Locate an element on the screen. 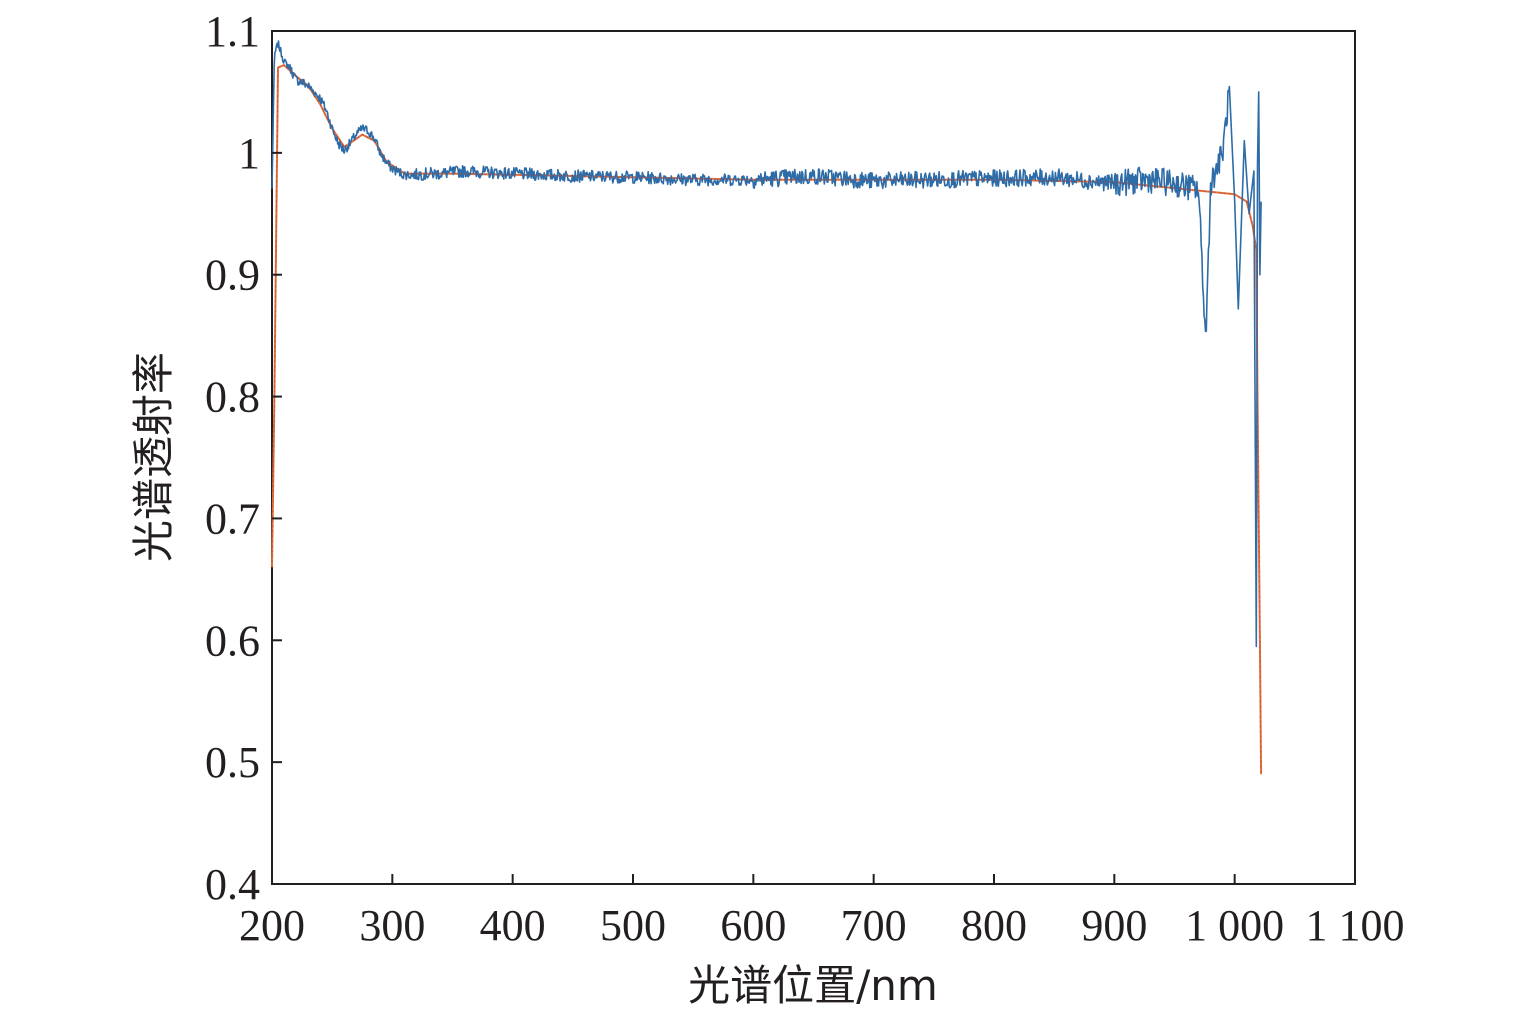 Image resolution: width=1535 pixels, height=1020 pixels. y-tick-label: 0.7 is located at coordinates (232, 518).